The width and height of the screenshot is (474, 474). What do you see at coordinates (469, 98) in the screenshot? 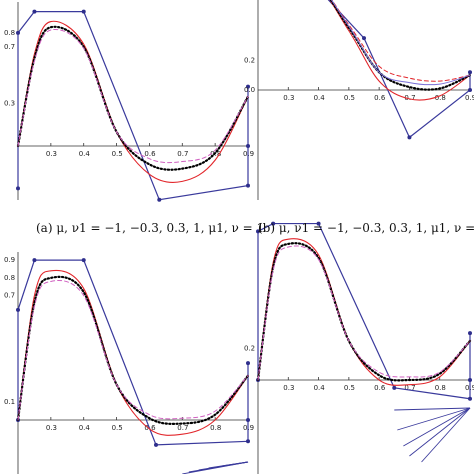
I see `x-tick-label: 0.9` at bounding box center [469, 98].